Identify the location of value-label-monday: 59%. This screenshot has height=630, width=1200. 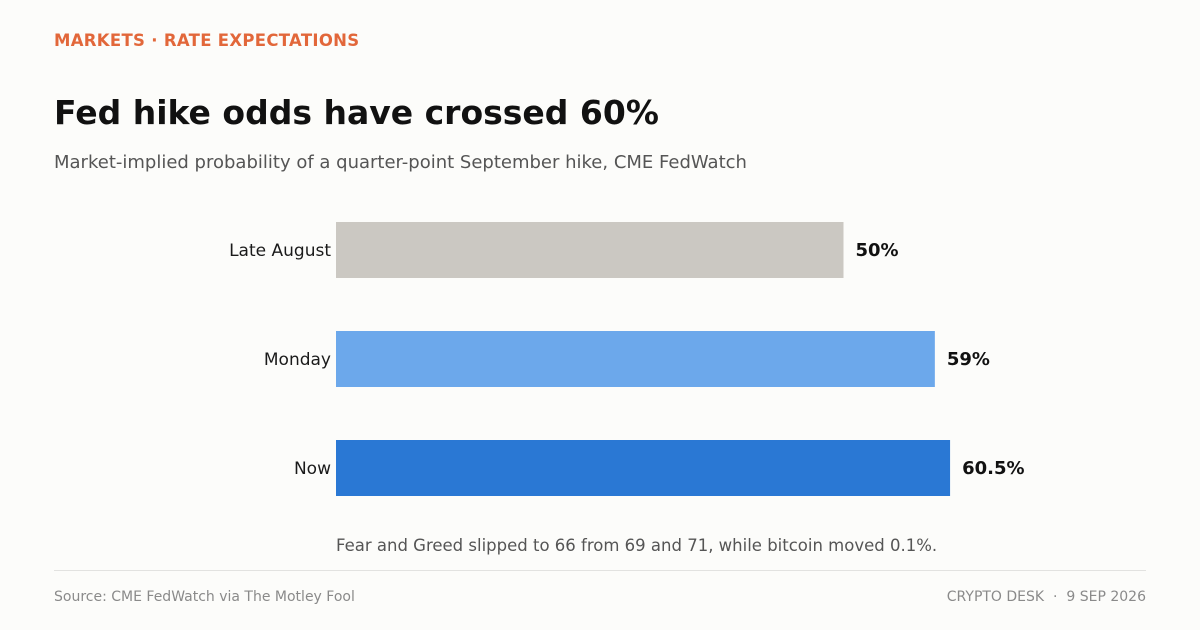
(968, 359).